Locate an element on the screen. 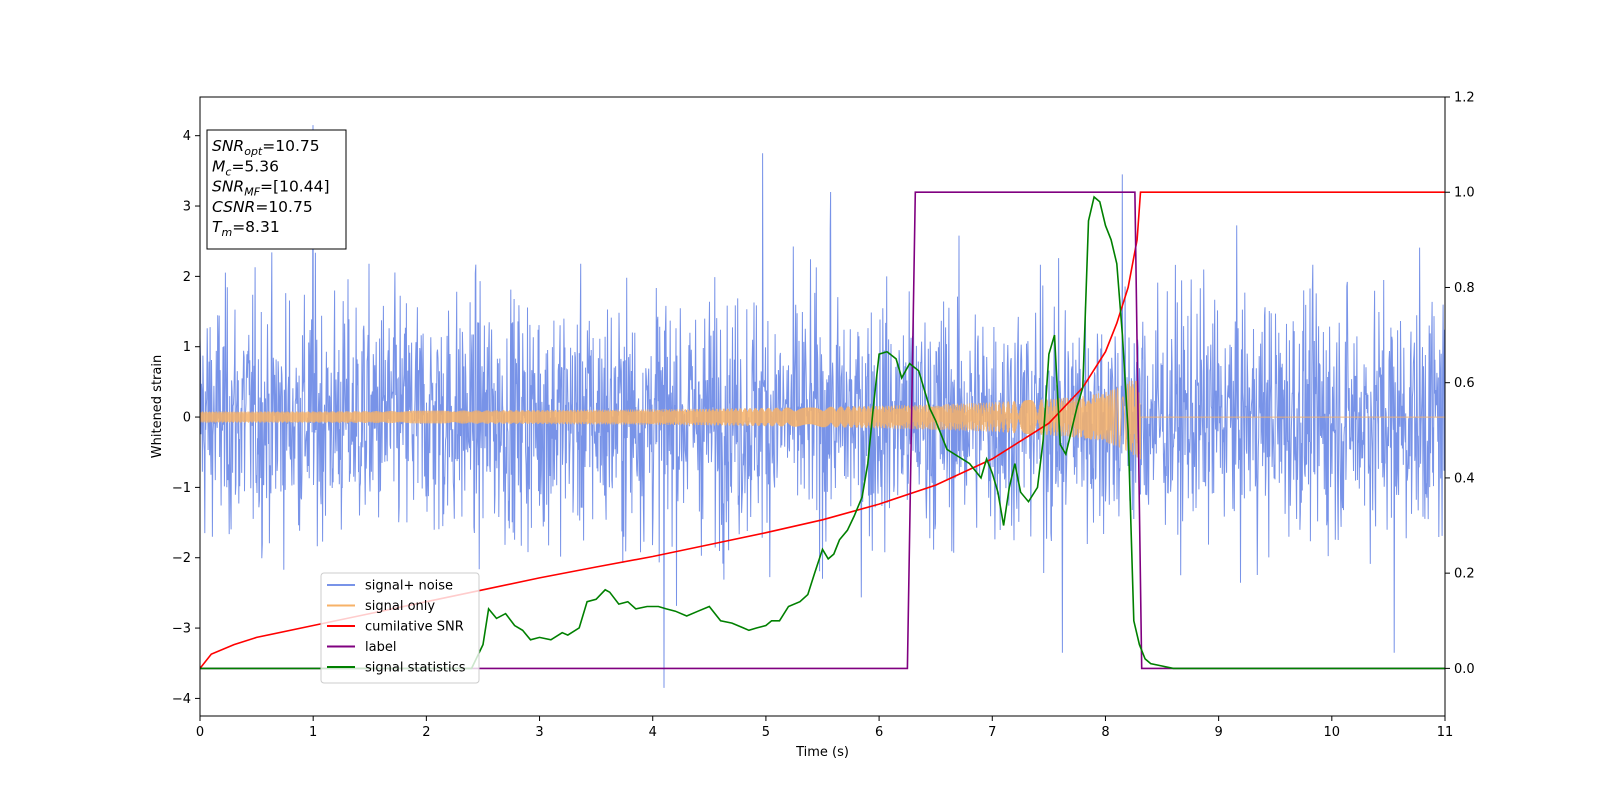  legend-entry: signal+ noise is located at coordinates (409, 586).